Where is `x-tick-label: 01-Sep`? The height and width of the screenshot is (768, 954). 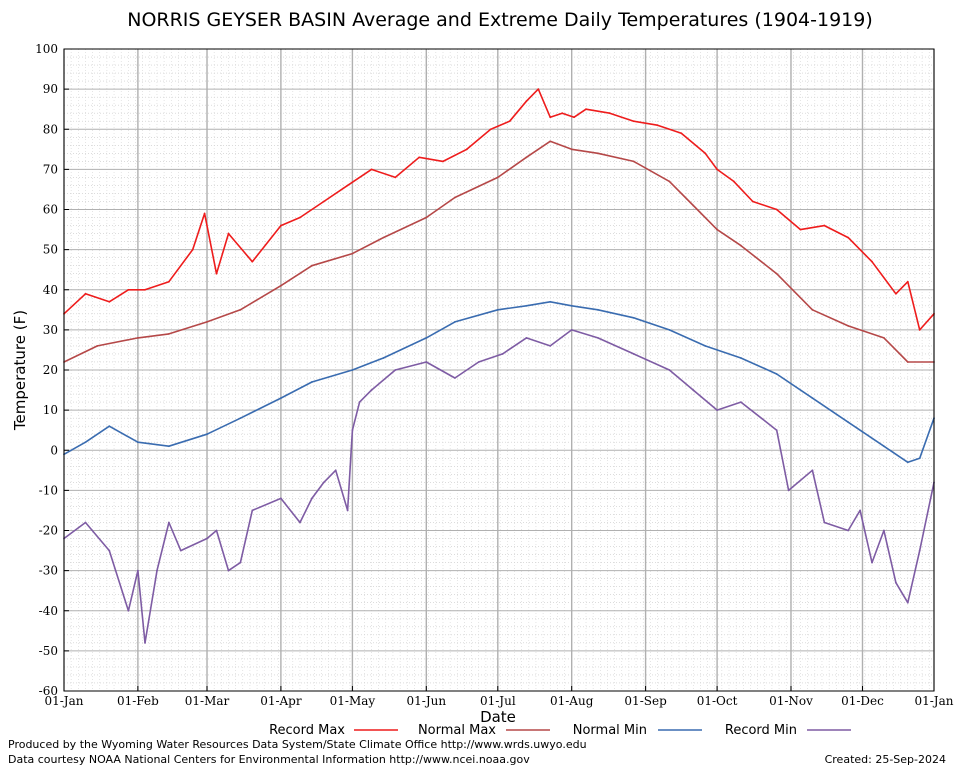
x-tick-label: 01-Sep is located at coordinates (645, 701).